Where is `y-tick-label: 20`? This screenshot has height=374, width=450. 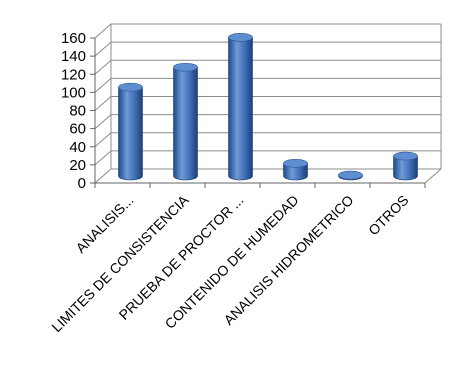
y-tick-label: 20 is located at coordinates (77, 165).